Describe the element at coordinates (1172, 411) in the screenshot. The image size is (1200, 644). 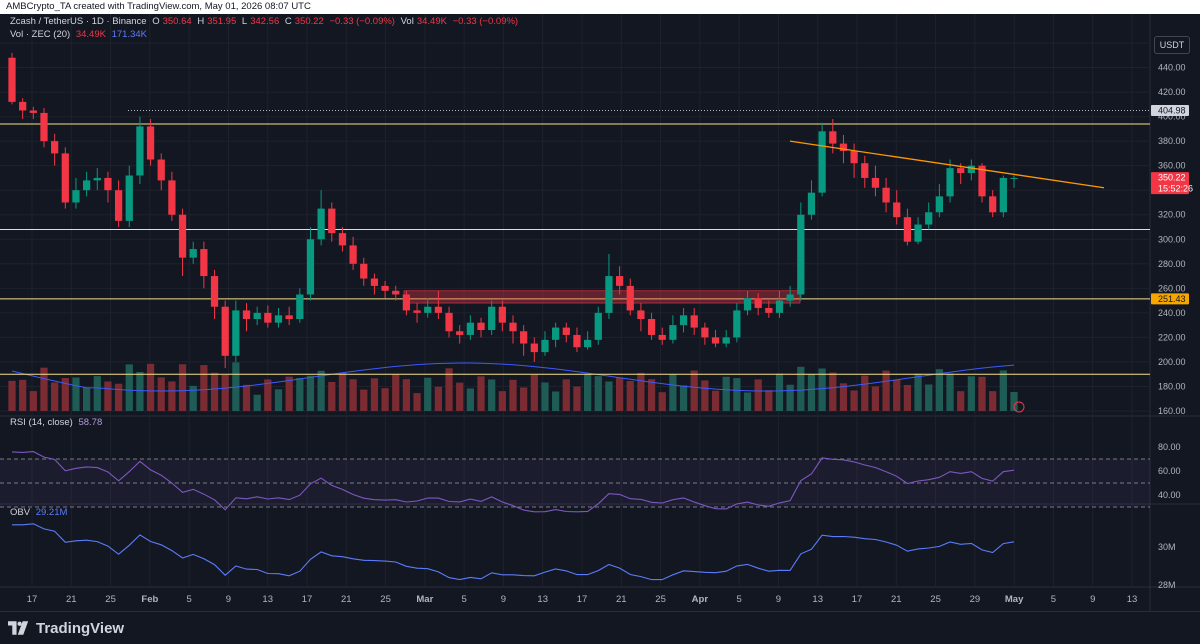
I see `price-tick-label: 160.00` at that location.